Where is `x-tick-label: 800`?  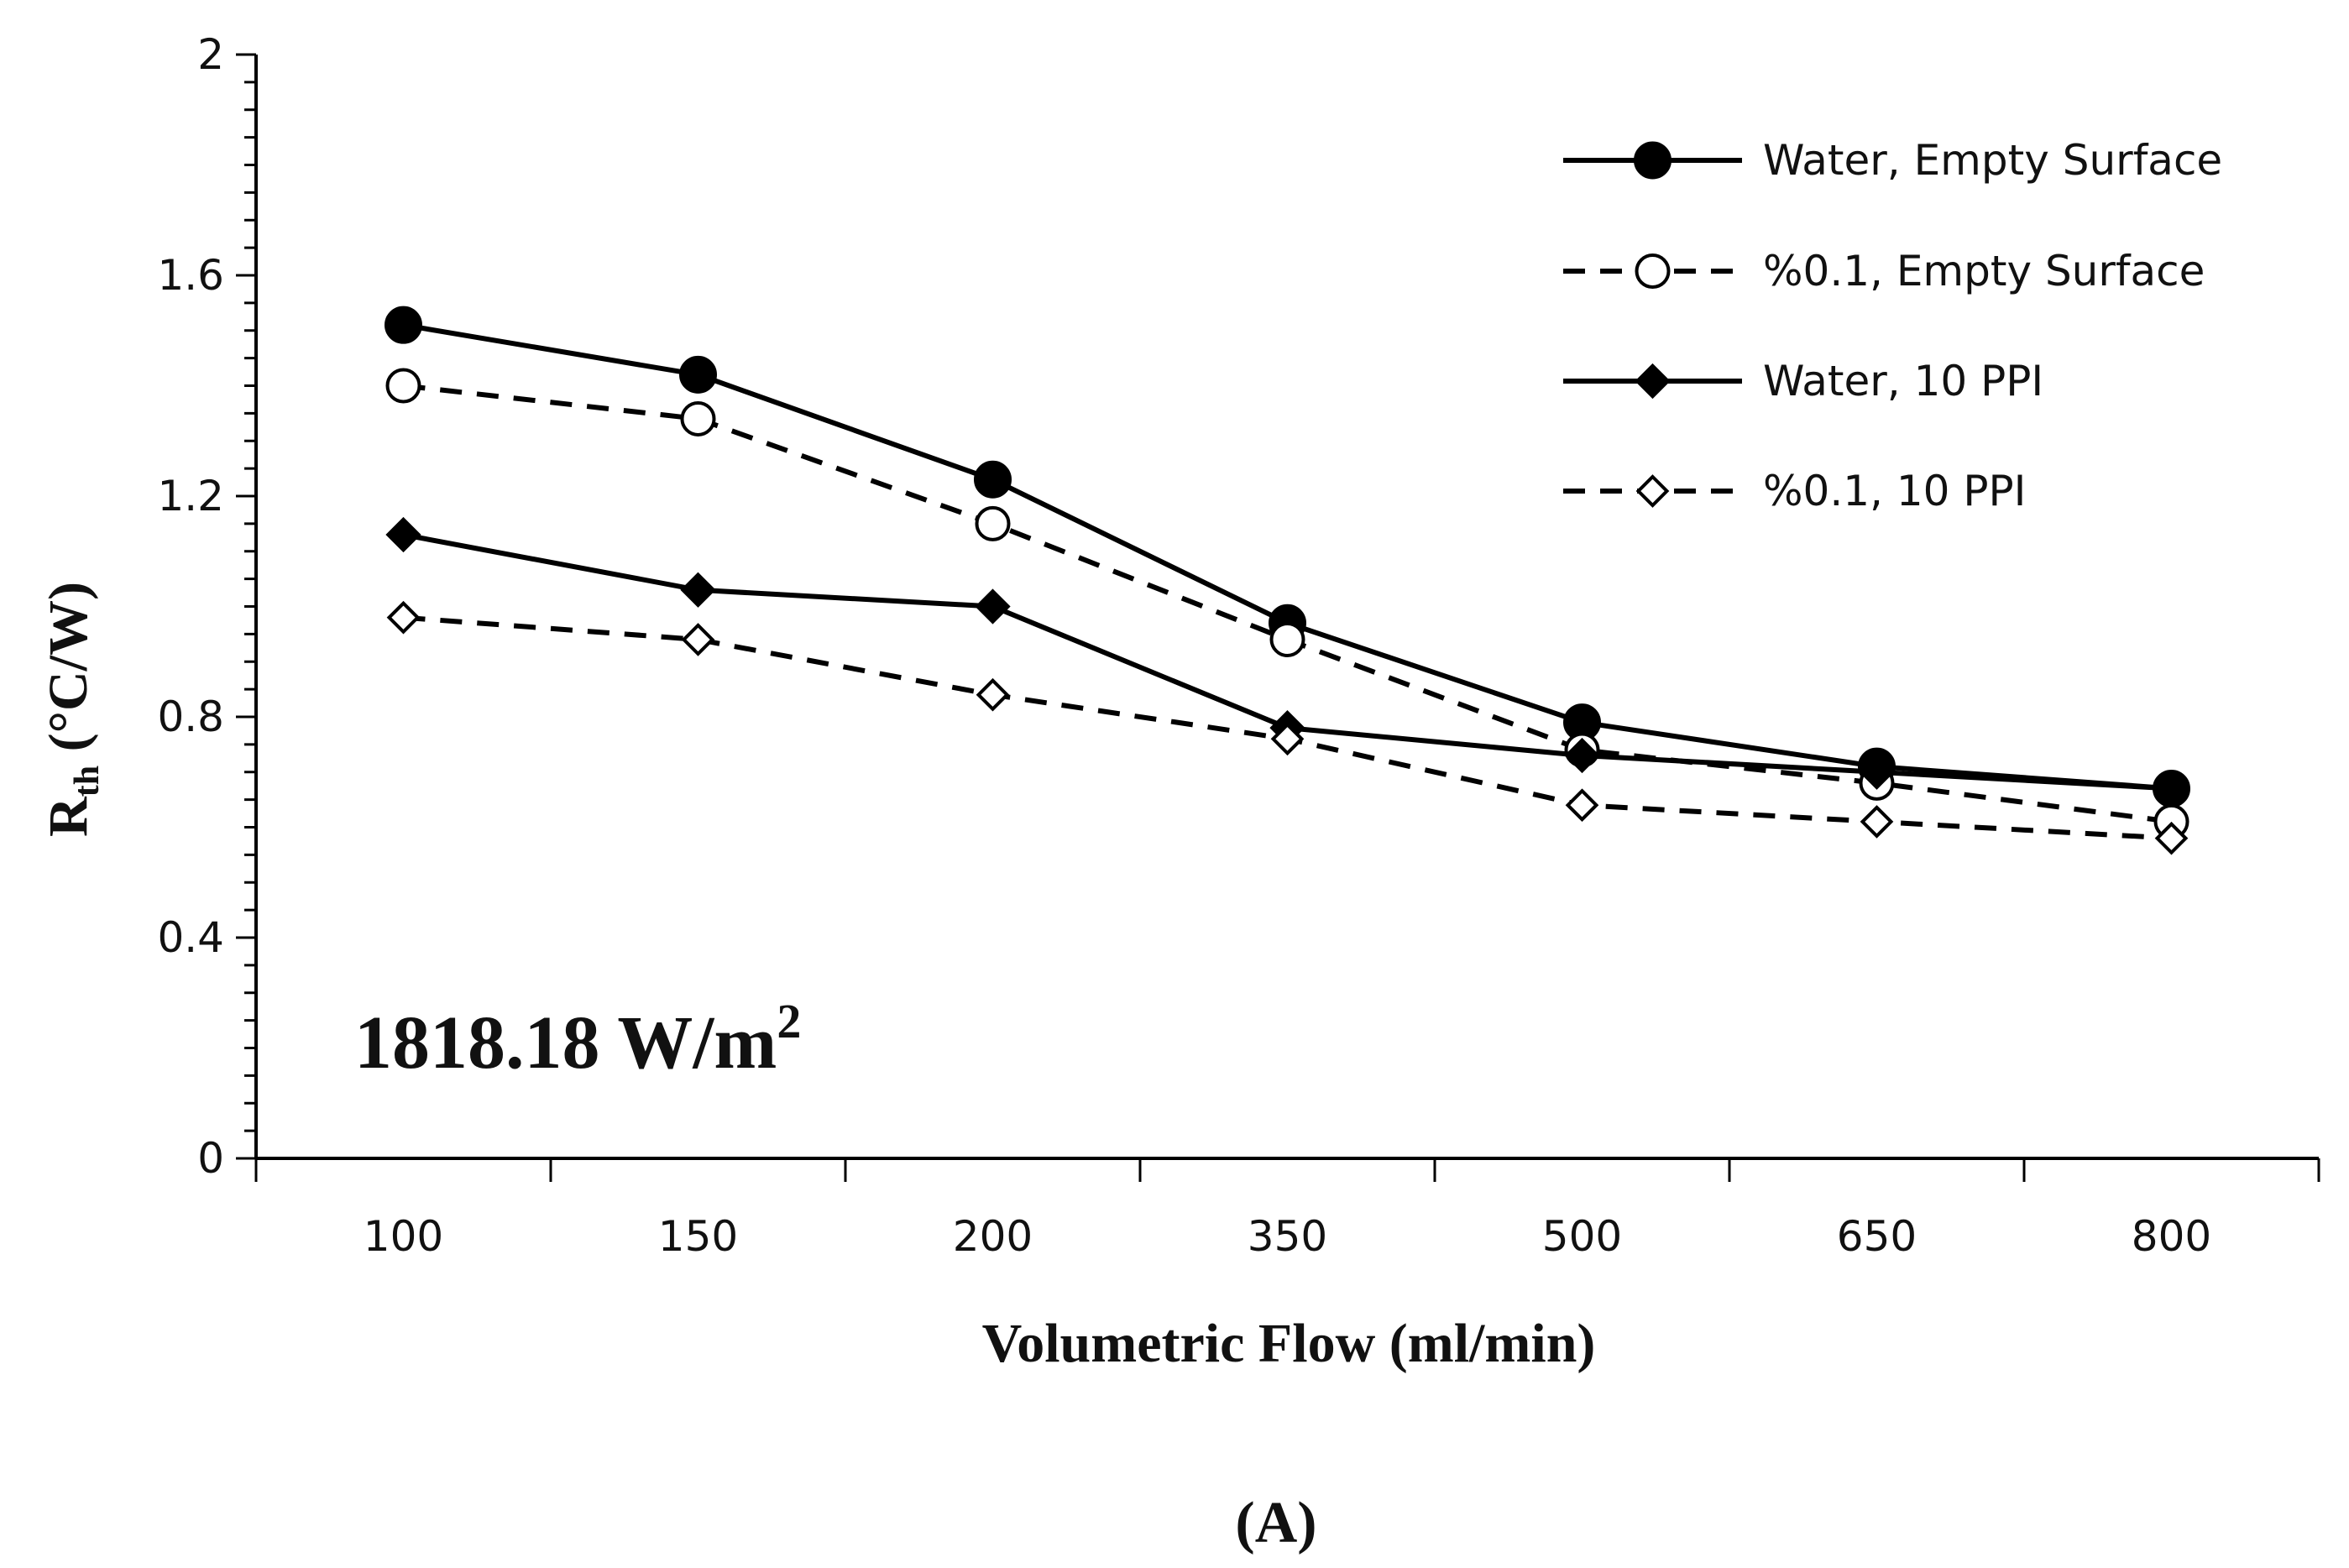
x-tick-label: 800 is located at coordinates (2171, 1236).